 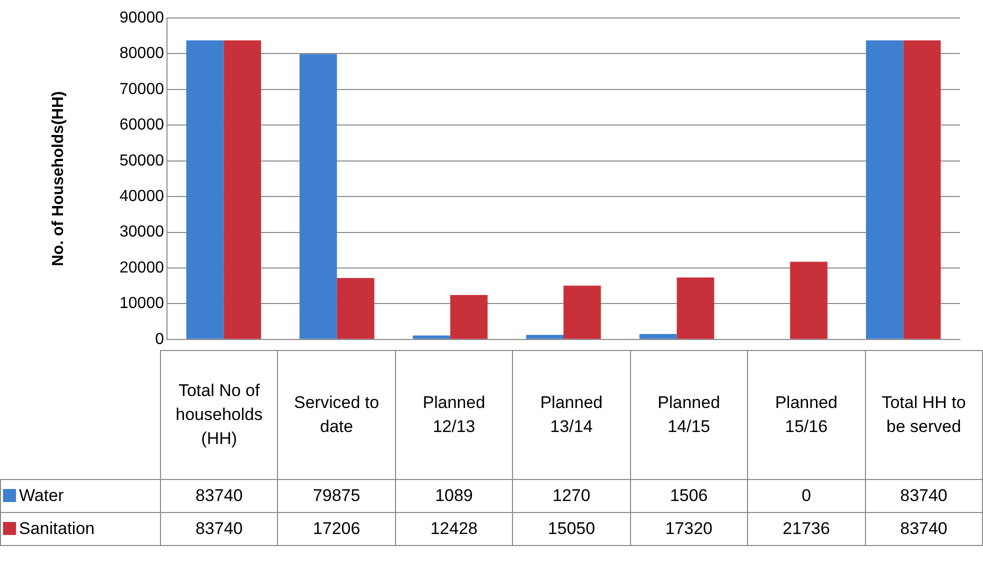 What do you see at coordinates (571, 529) in the screenshot?
I see `data-label: 15050` at bounding box center [571, 529].